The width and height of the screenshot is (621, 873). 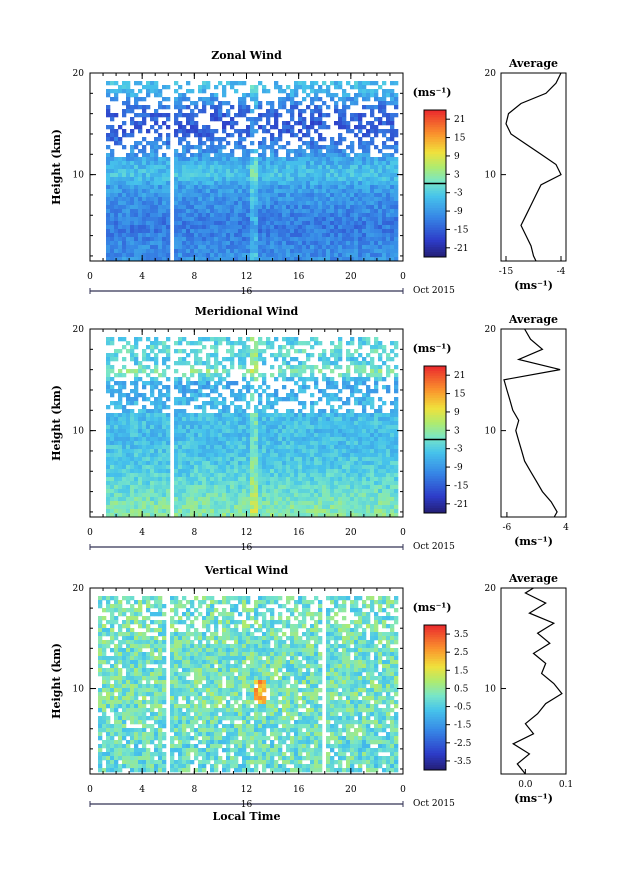 I want to click on colorbar-tick-label: -0.5, so click(x=463, y=708).